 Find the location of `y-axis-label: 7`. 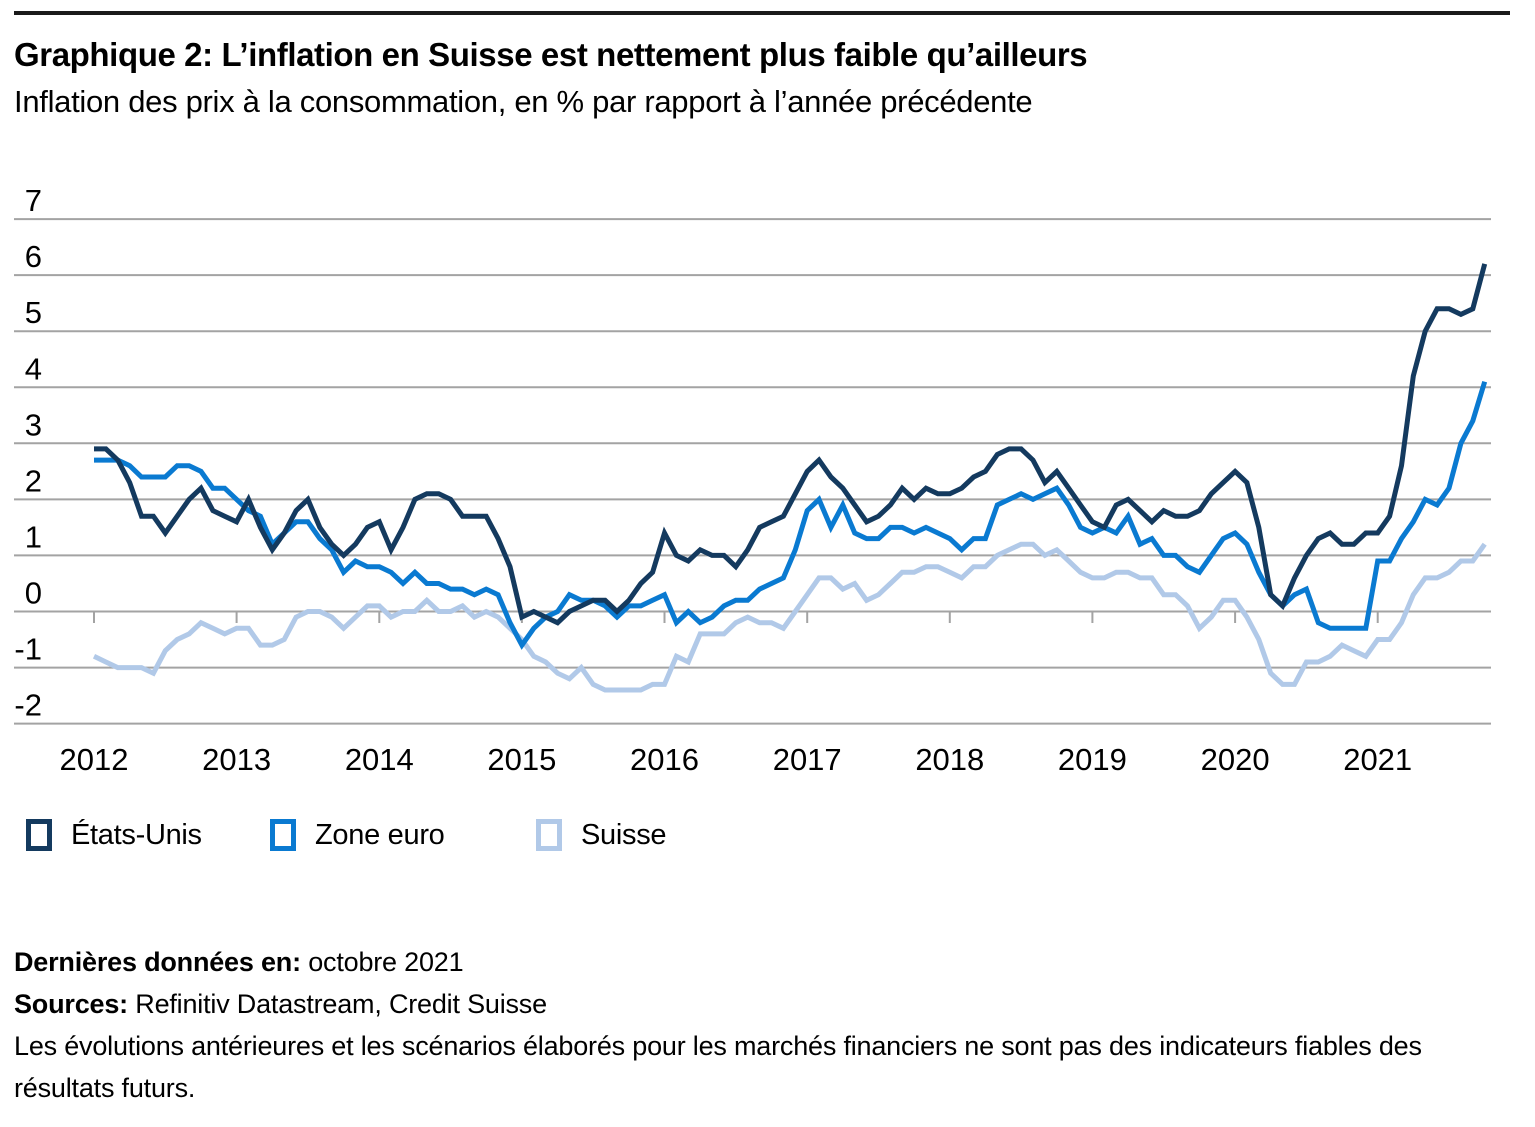

y-axis-label: 7 is located at coordinates (33, 200).